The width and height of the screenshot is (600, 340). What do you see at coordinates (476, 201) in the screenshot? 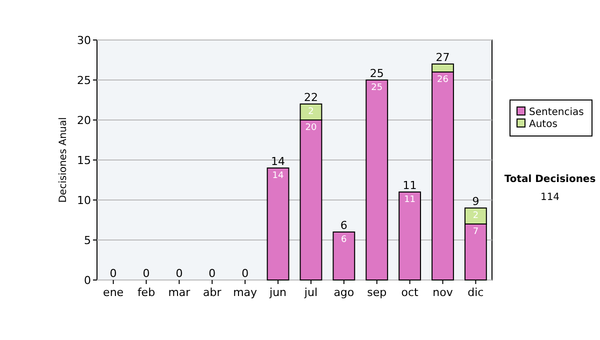
I see `total-label: 9` at bounding box center [476, 201].